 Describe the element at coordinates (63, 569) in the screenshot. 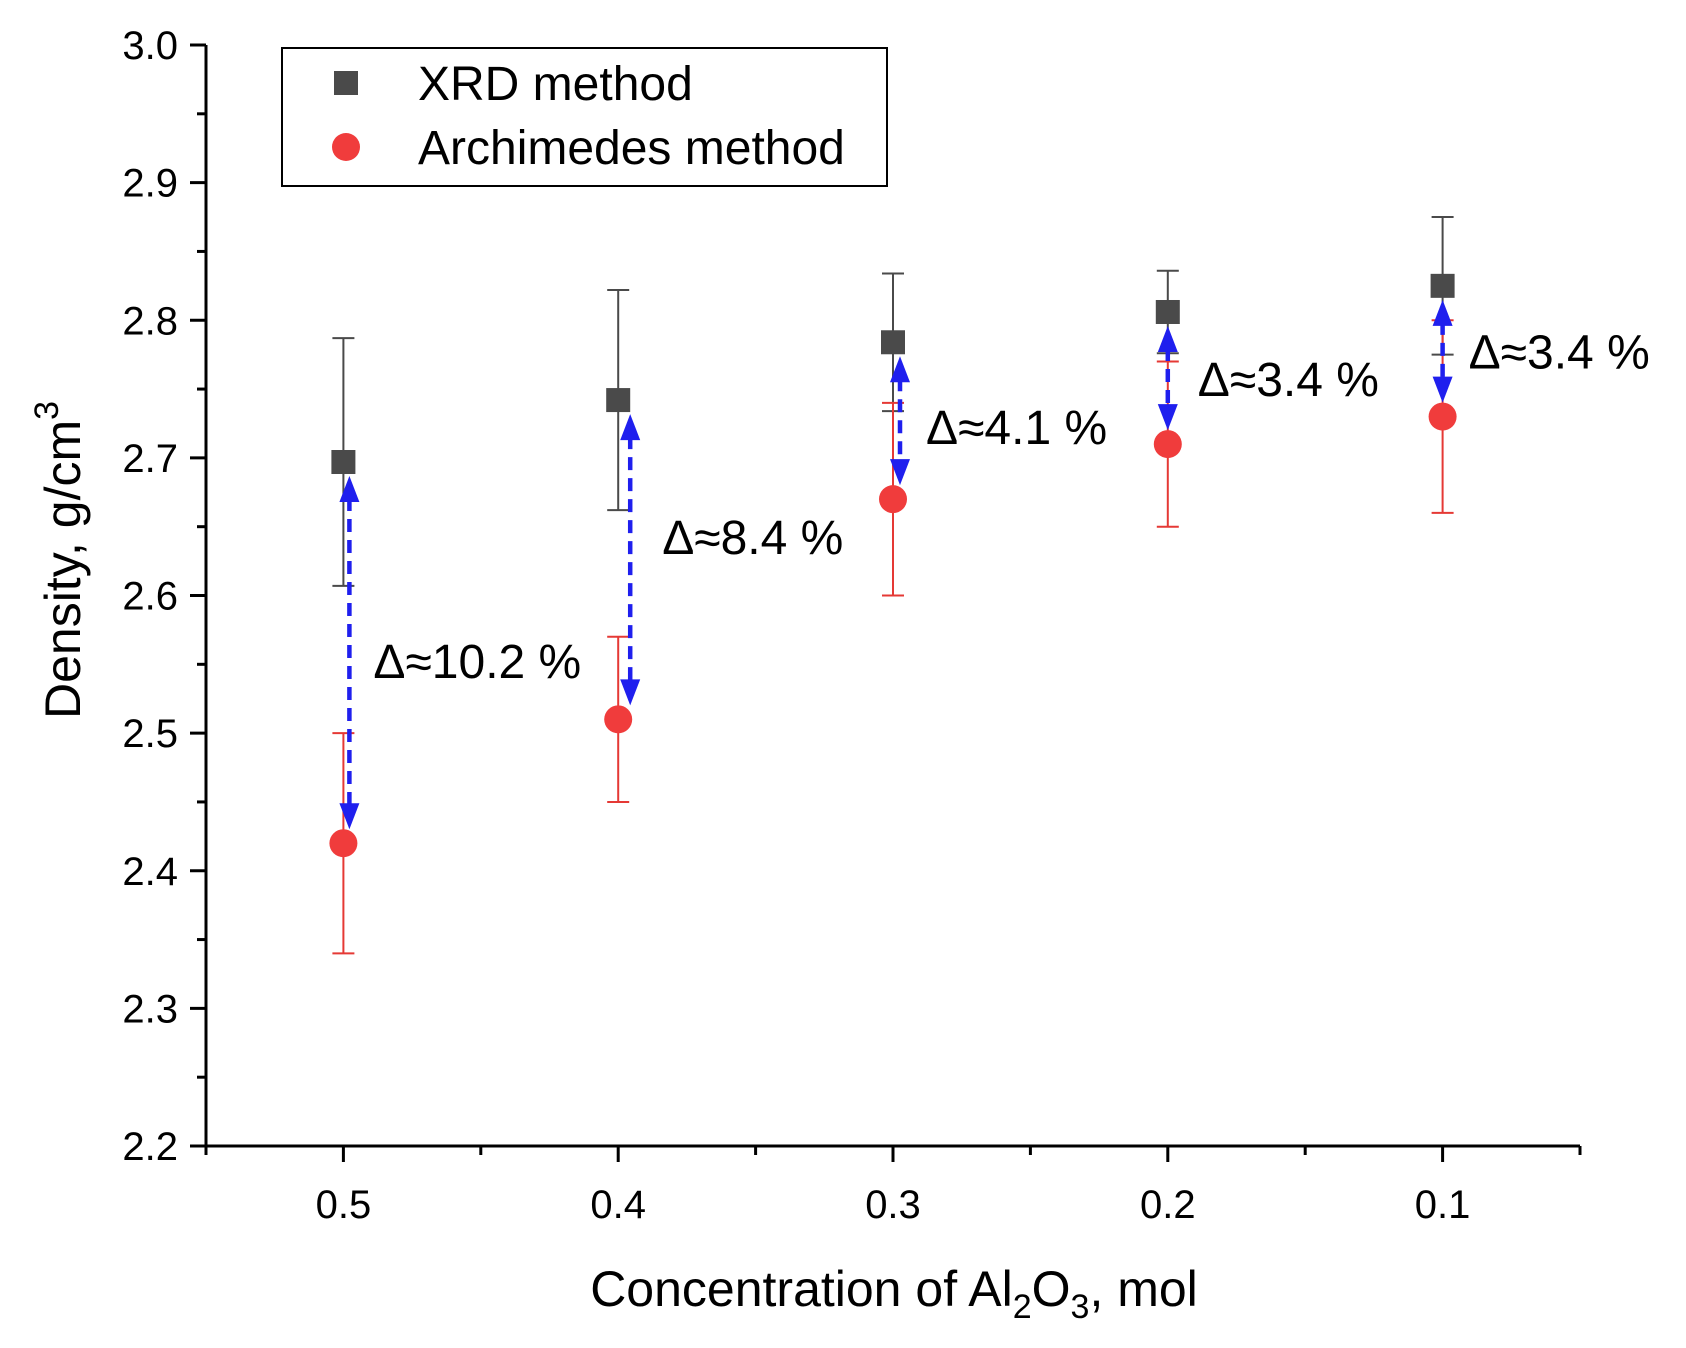

I see `y-axis-title-main: Density, g/cm` at that location.